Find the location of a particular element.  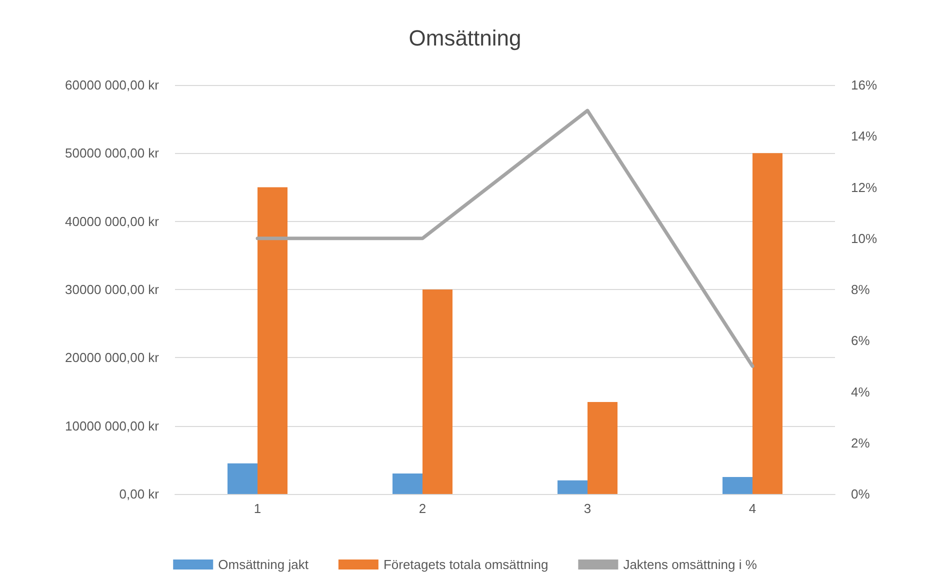

y-tick-label: 50000 000,00 kr is located at coordinates (112, 153).